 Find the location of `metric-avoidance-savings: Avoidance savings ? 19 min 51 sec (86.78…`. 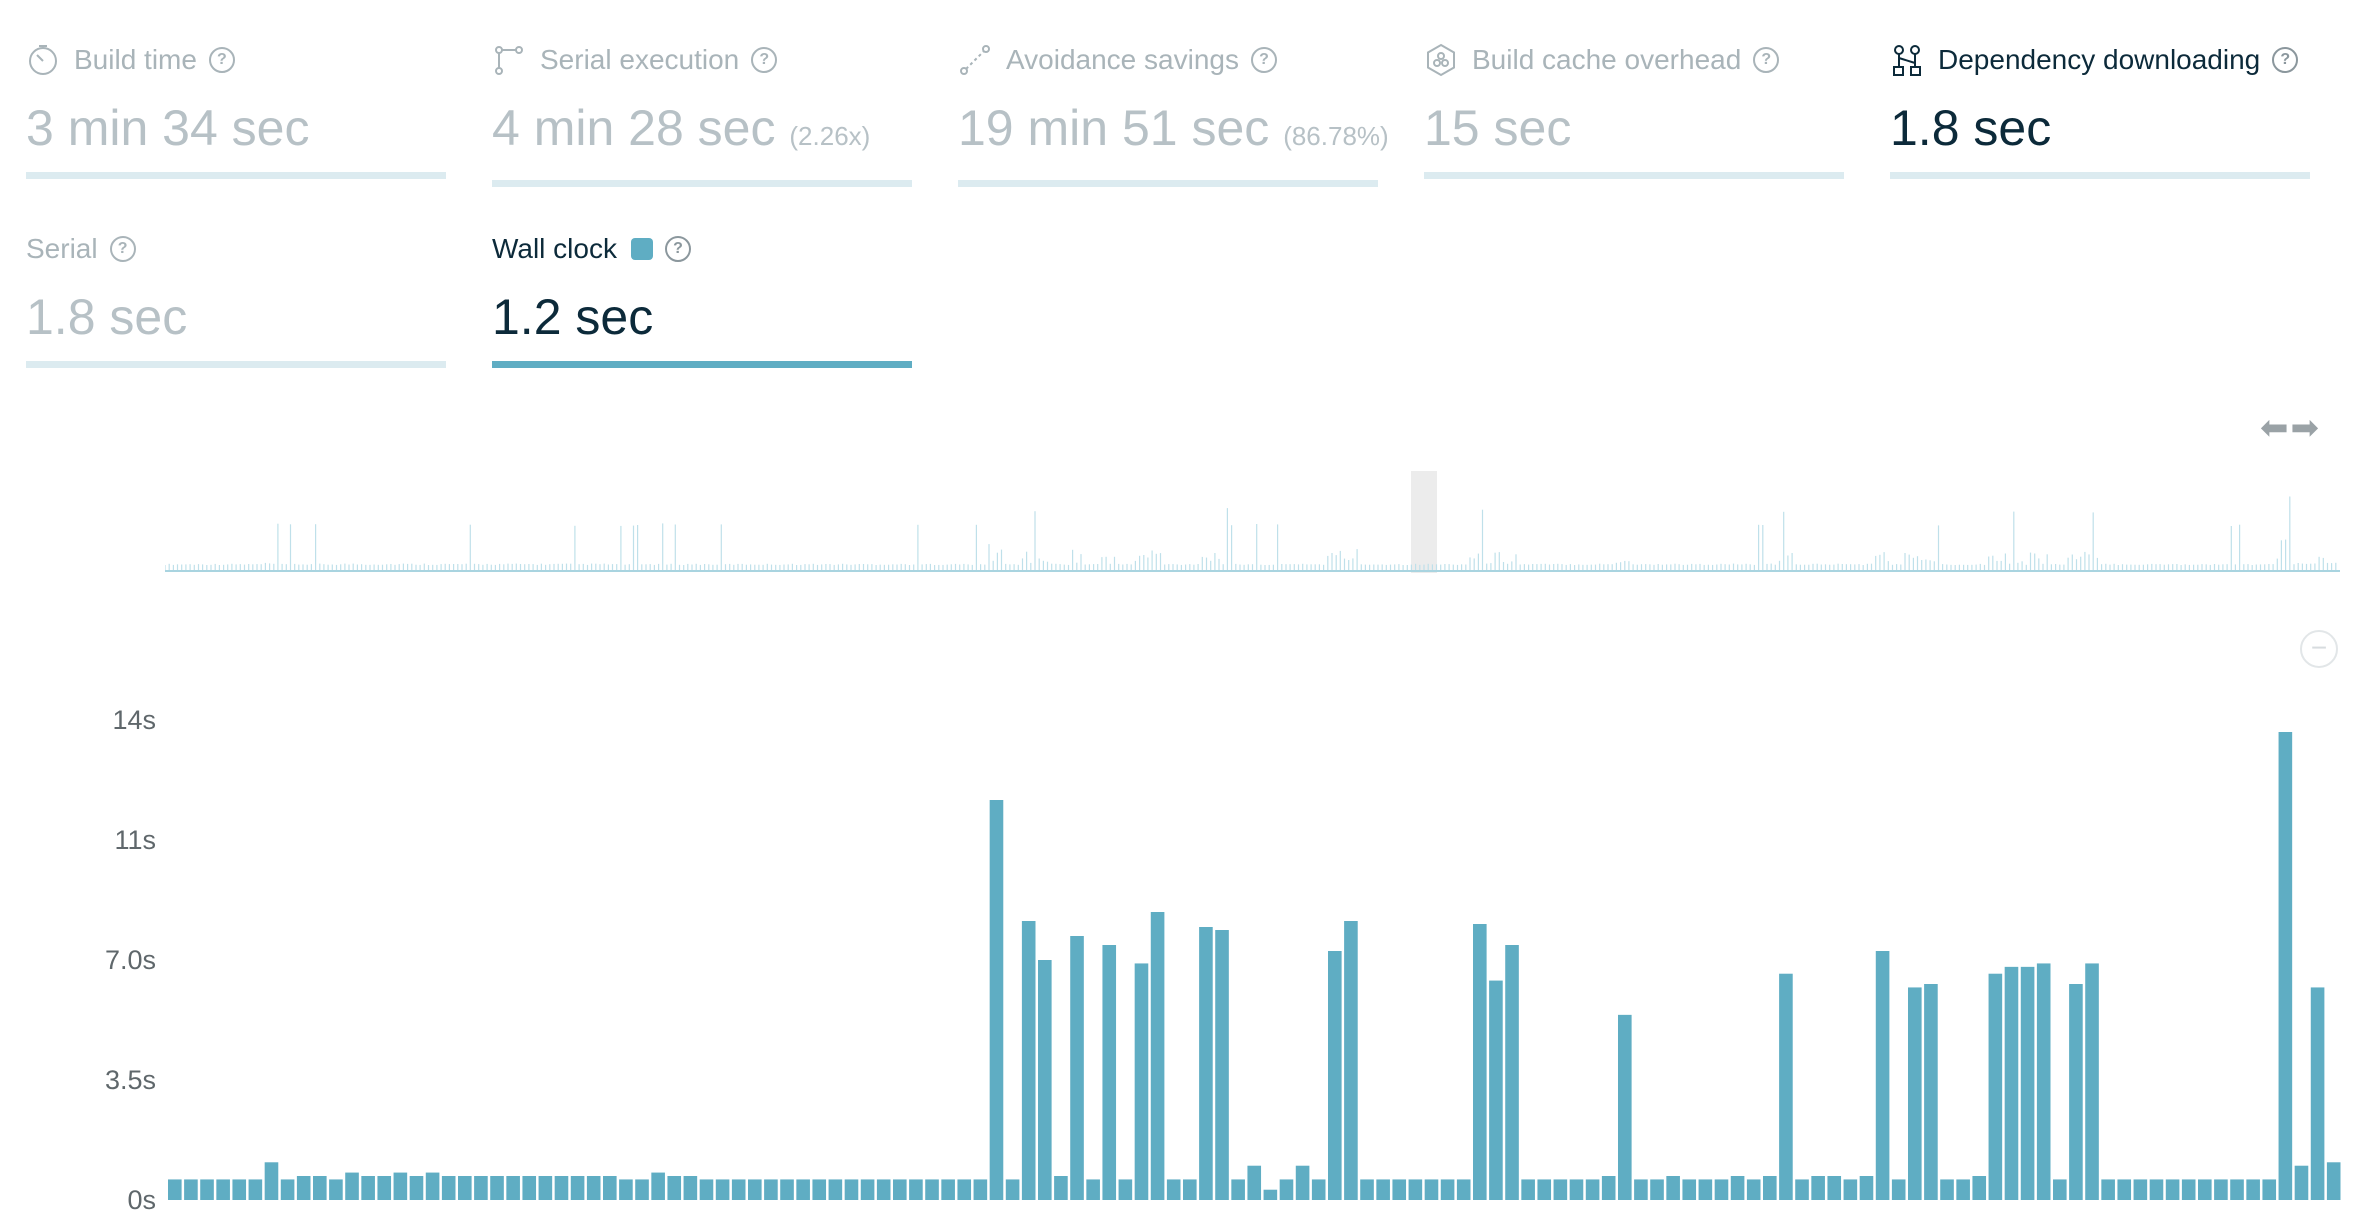

metric-avoidance-savings: Avoidance savings ? 19 min 51 sec (86.78… is located at coordinates (1173, 113).